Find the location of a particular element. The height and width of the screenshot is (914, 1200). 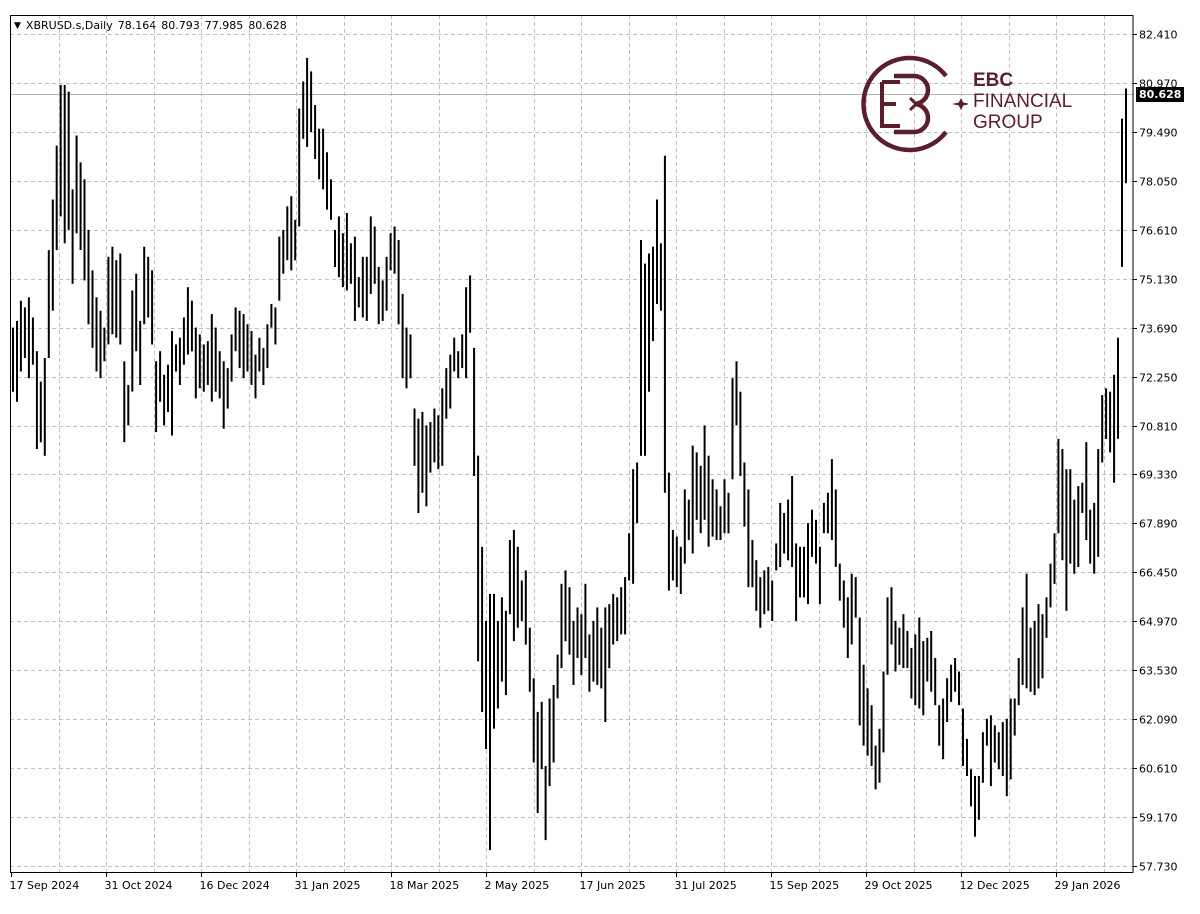

price-tick-label: 67.890 is located at coordinates (1158, 524).